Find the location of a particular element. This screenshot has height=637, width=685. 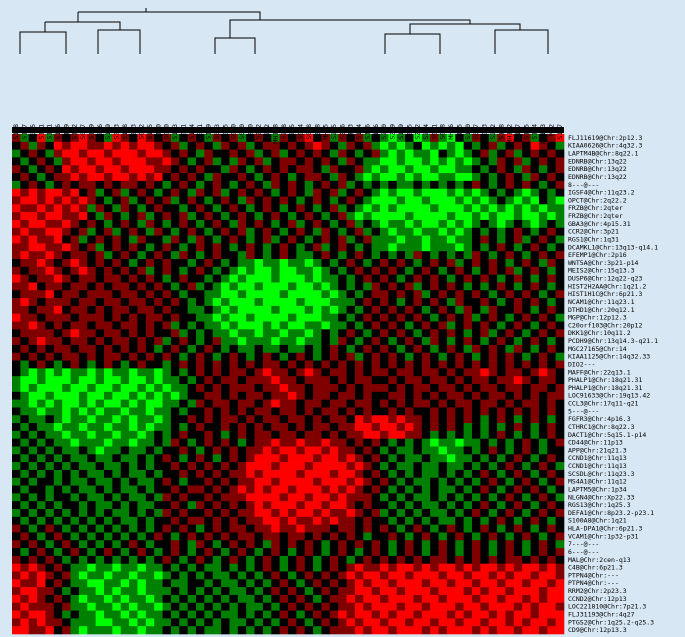

row-label: DCAMKL1@Chr:13q13-q14.1 is located at coordinates (613, 247).